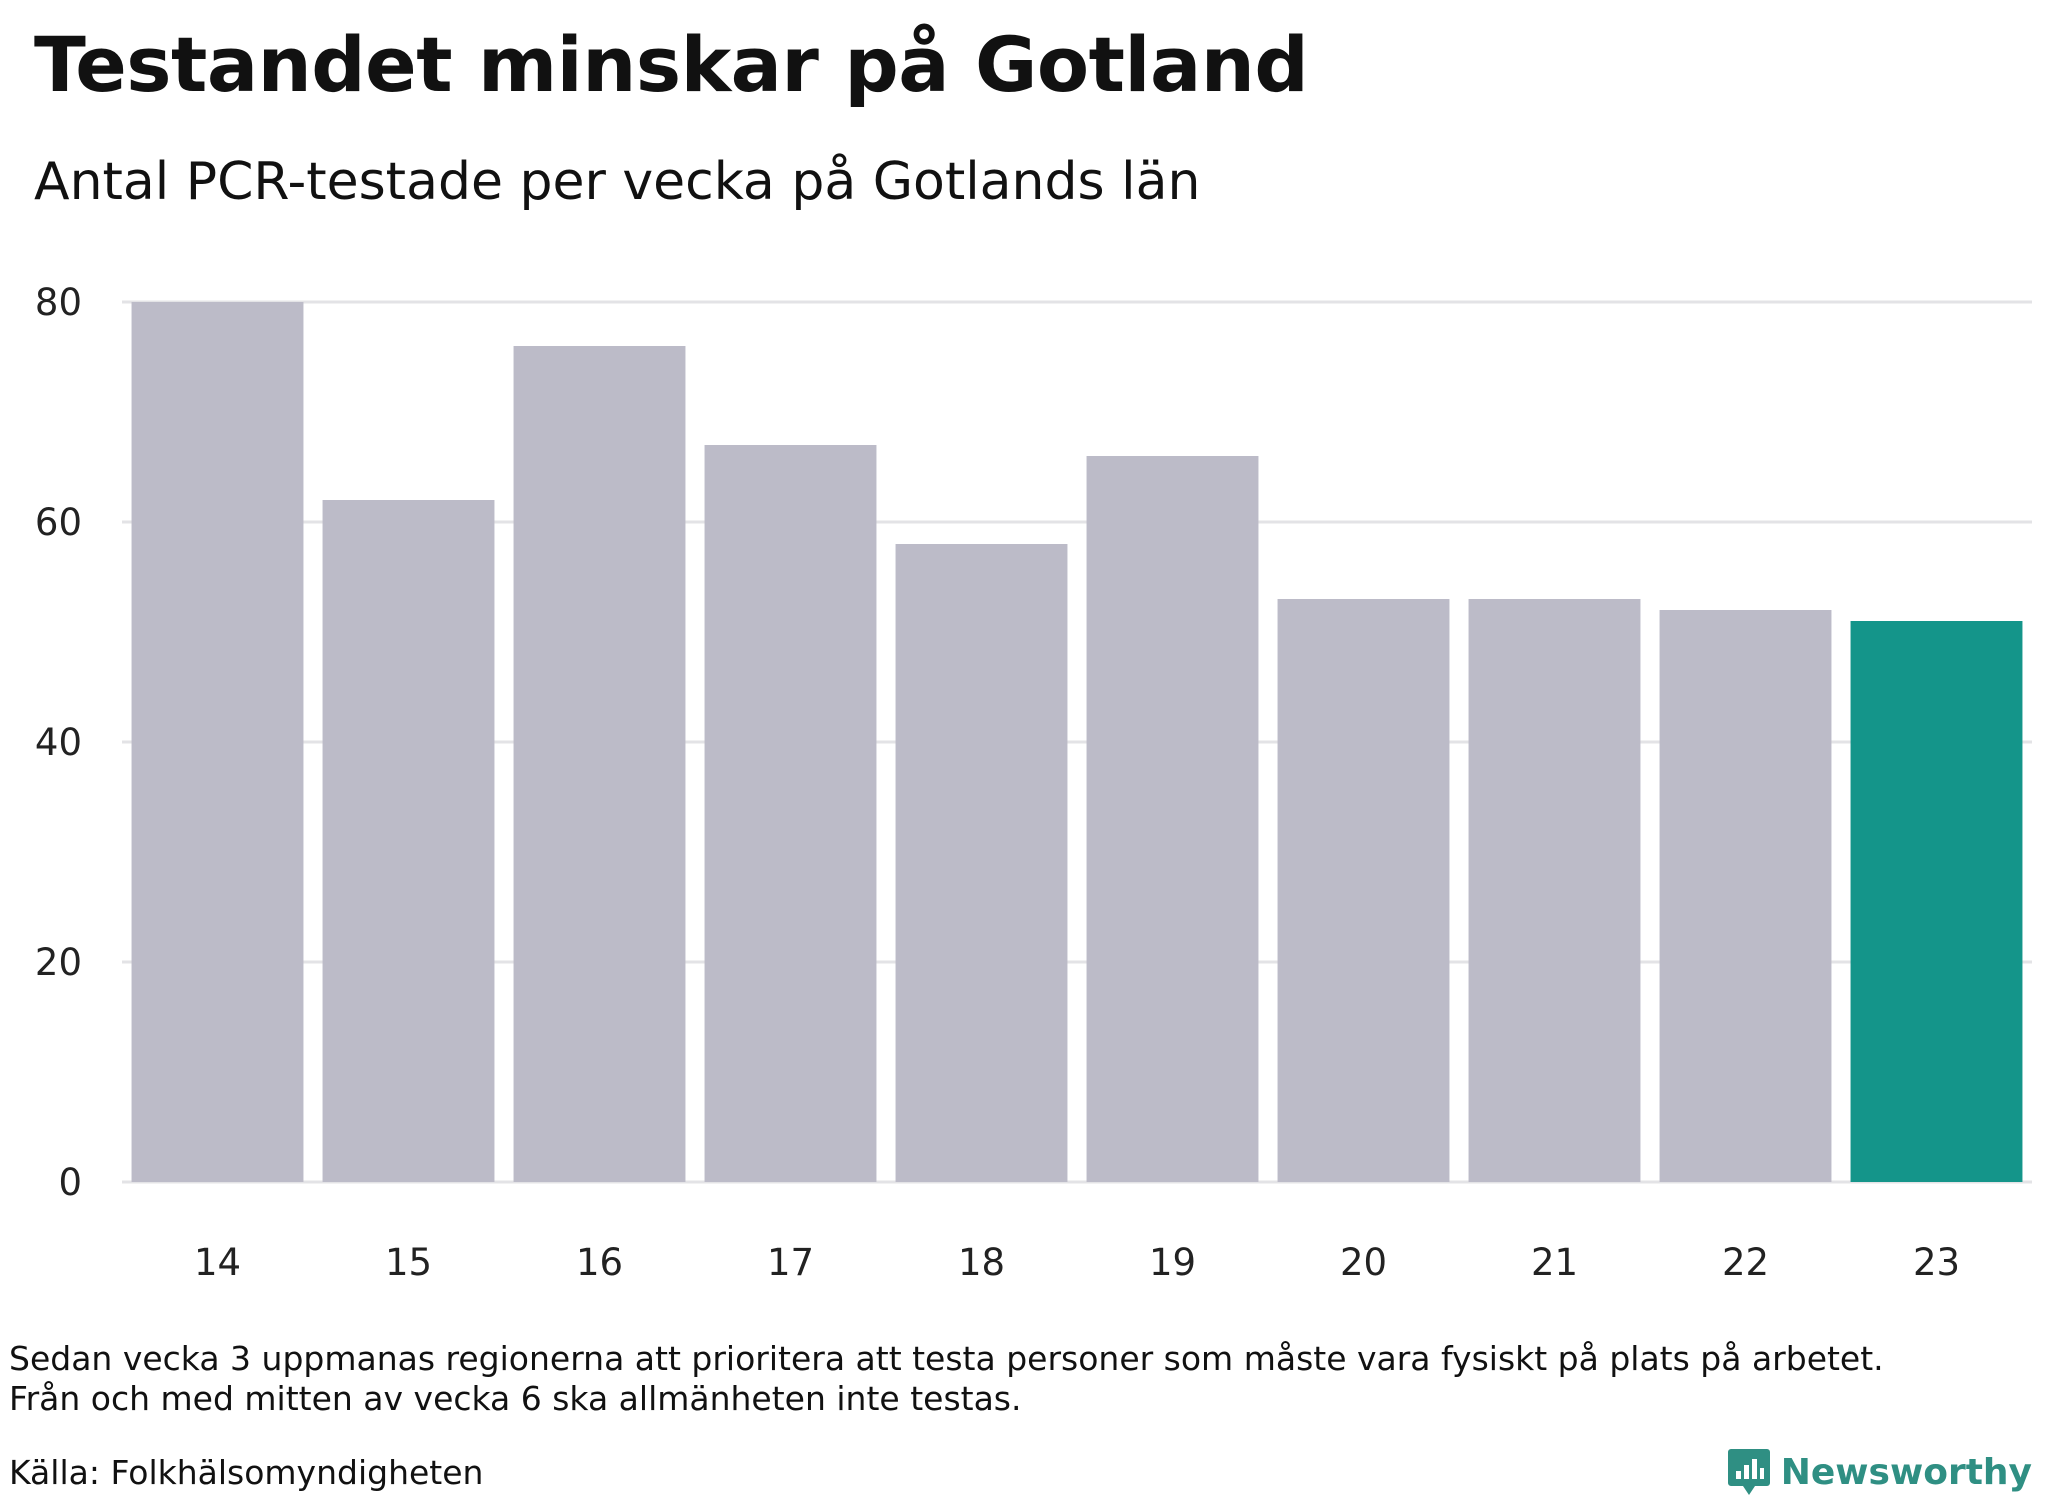  What do you see at coordinates (58, 302) in the screenshot?
I see `y-tick-label: 80` at bounding box center [58, 302].